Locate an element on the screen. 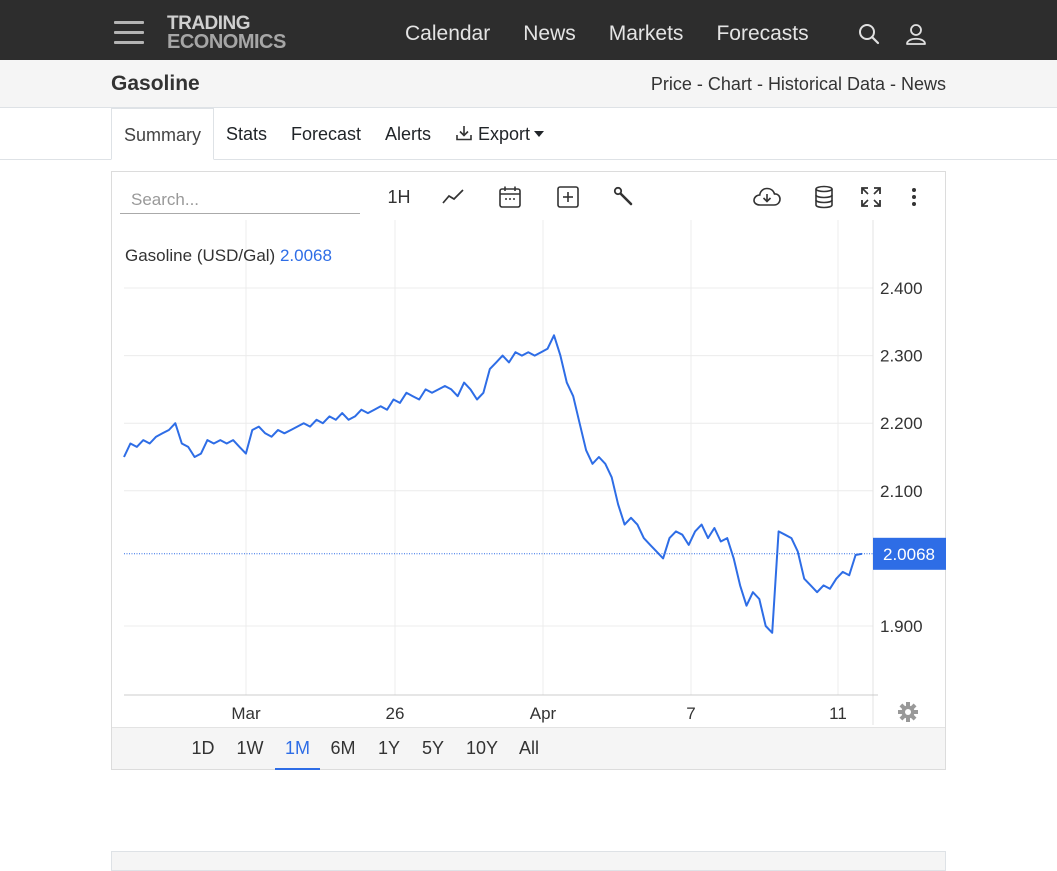  y-tick-label: 2.200 is located at coordinates (901, 423).